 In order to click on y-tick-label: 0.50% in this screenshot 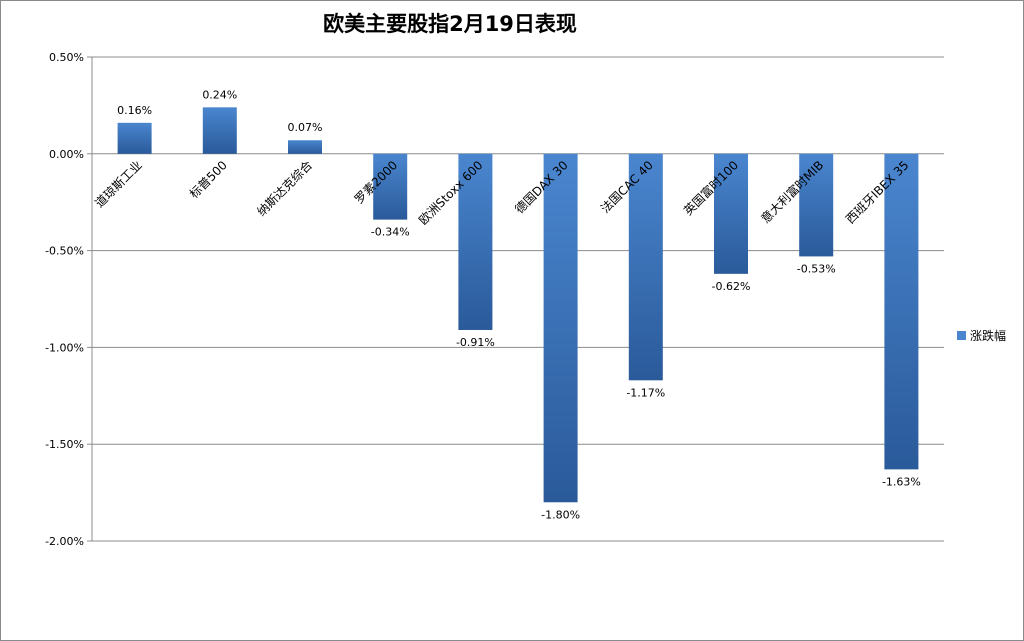, I will do `click(66, 57)`.